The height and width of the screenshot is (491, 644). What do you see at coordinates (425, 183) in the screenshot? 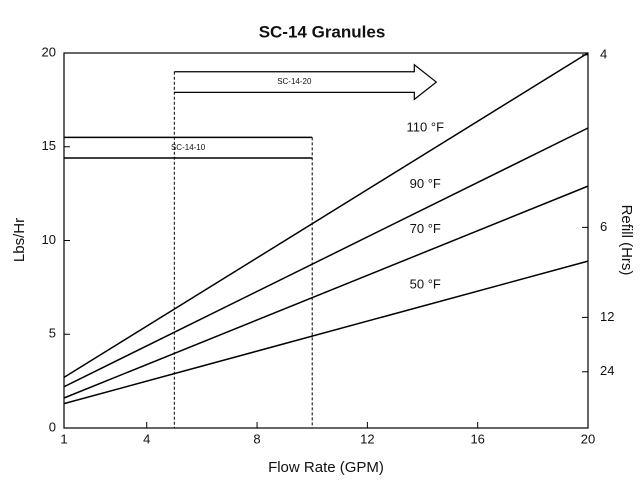
I see `series-label: 90 °F` at bounding box center [425, 183].